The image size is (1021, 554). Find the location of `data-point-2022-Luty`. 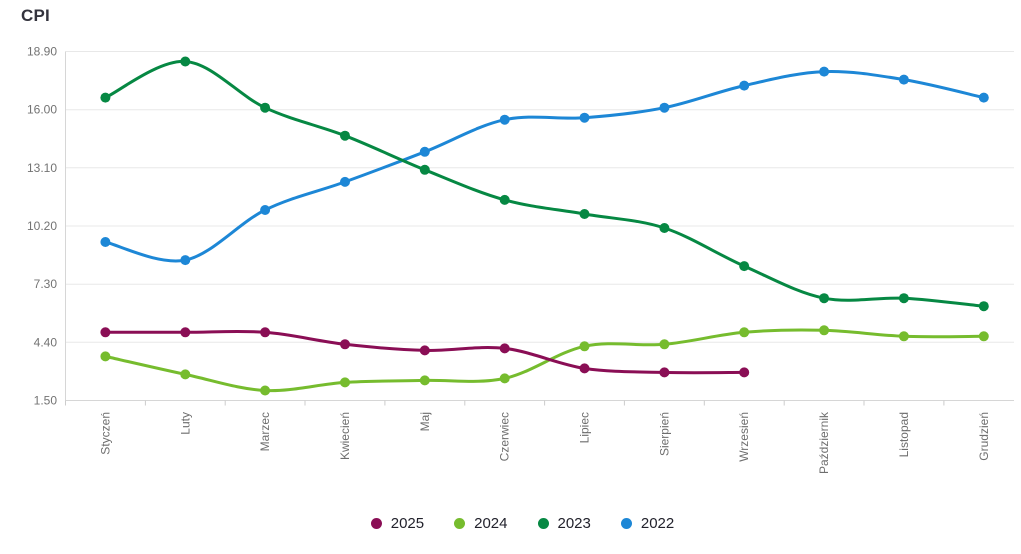

data-point-2022-Luty is located at coordinates (185, 260).